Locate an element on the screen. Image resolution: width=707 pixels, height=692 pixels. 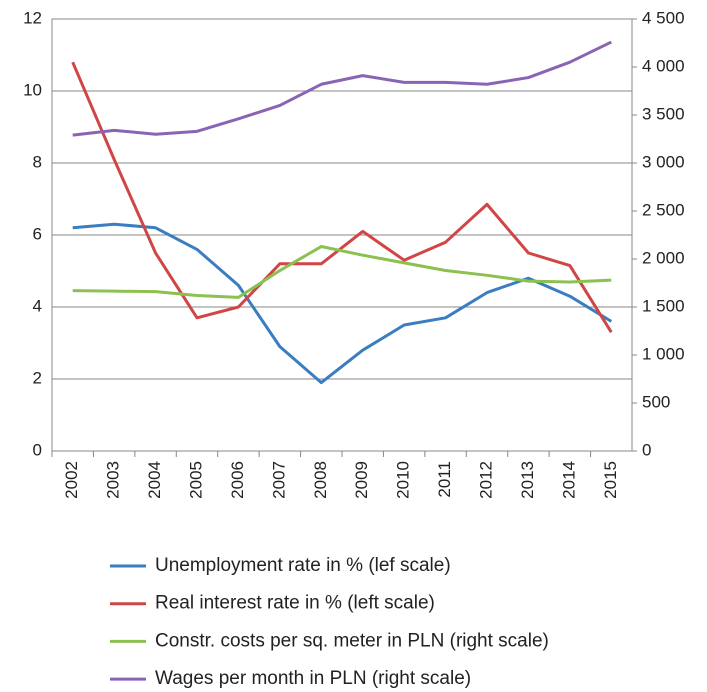
x-tick-label: 2008 is located at coordinates (320, 480).